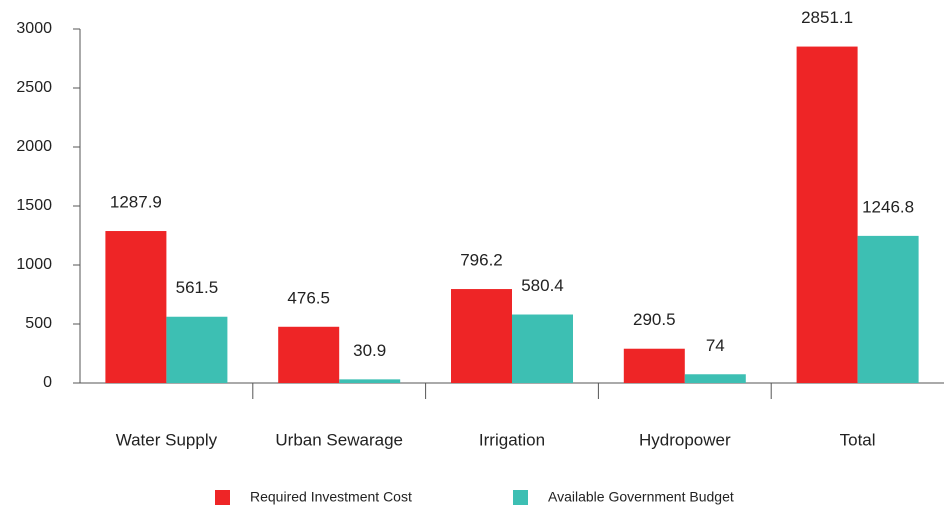  I want to click on x-tick-label: Urban Sewarage, so click(339, 439).